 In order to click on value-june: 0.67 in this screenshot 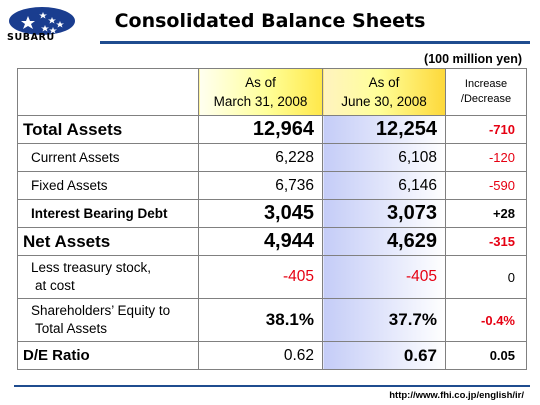, I will do `click(384, 355)`.